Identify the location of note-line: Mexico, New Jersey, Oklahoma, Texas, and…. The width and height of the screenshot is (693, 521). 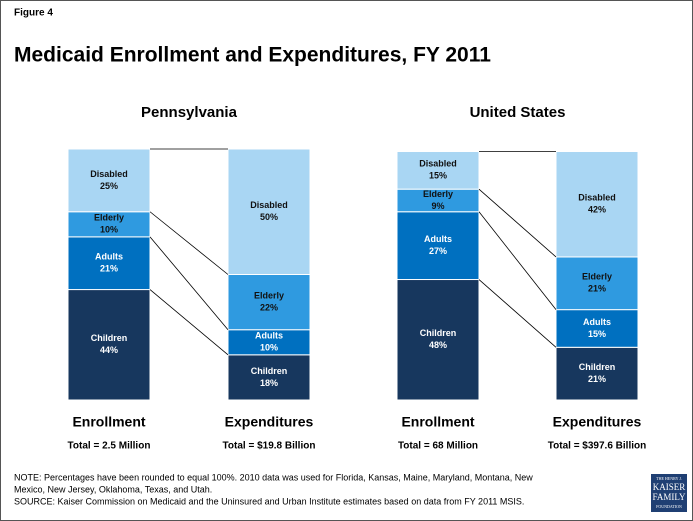
(113, 489).